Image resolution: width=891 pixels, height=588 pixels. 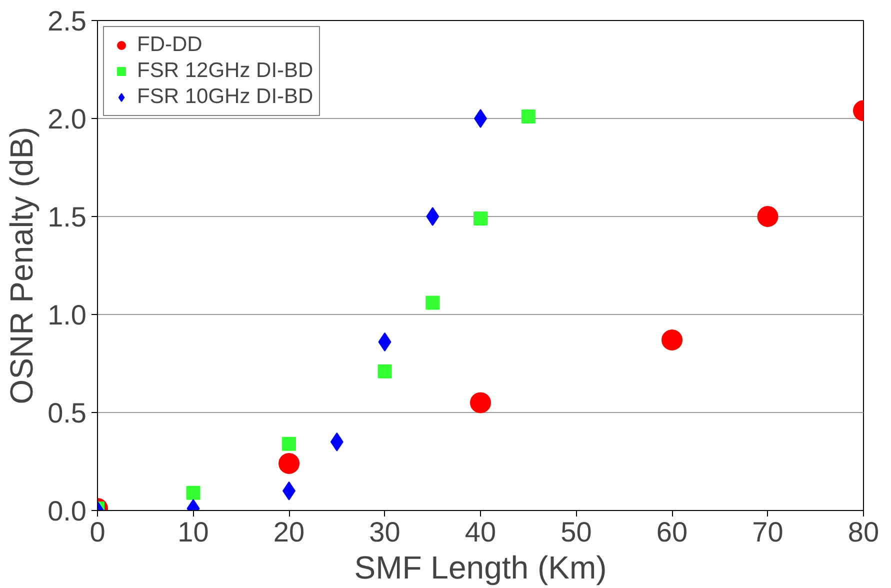 I want to click on y-tick-label: 1.5, so click(x=67, y=217).